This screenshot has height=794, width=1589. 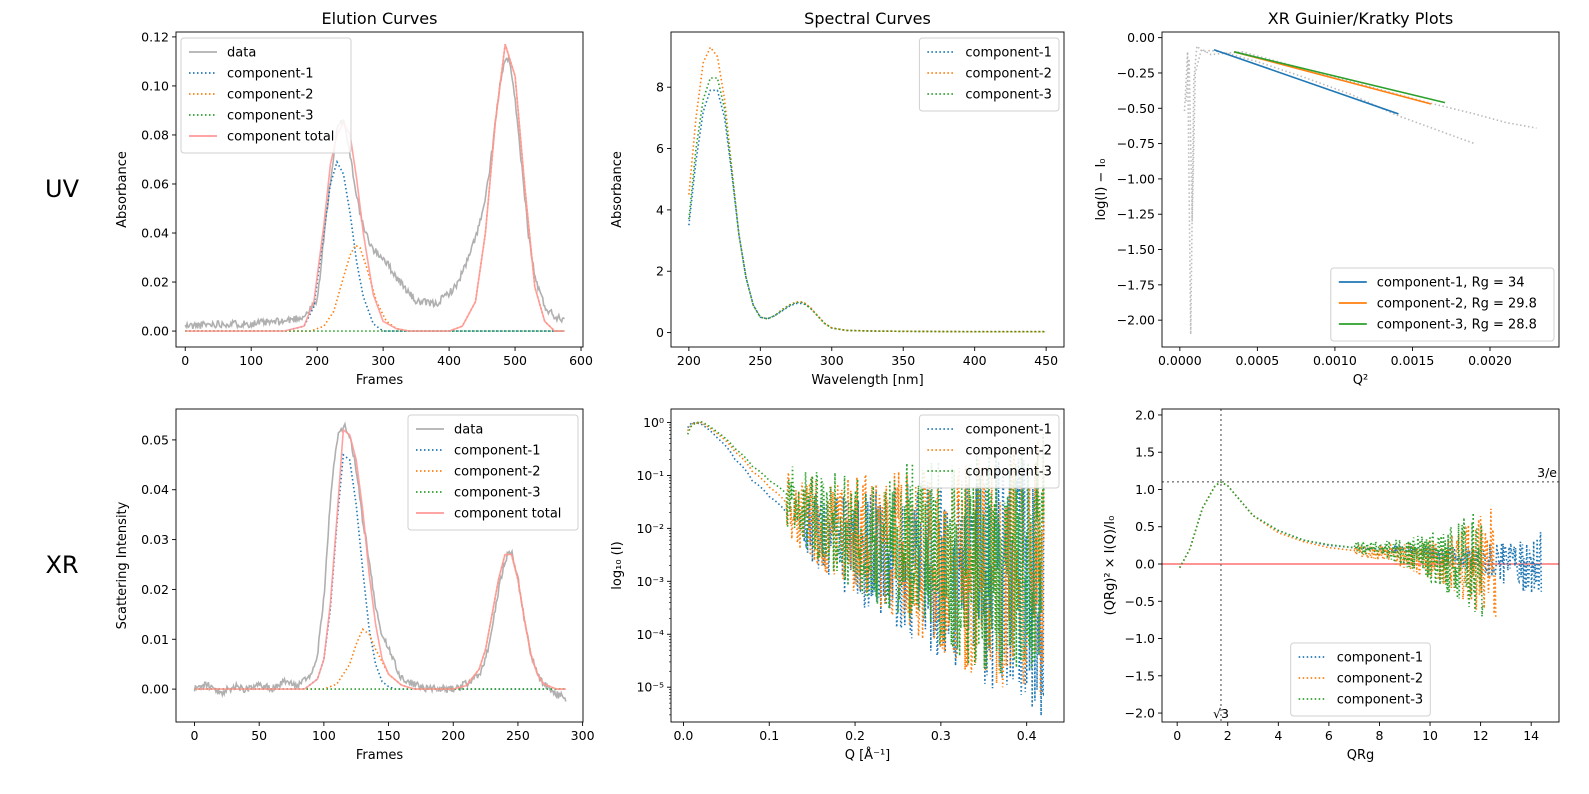 I want to click on x-tick-label: 0.0005, so click(x=1257, y=360).